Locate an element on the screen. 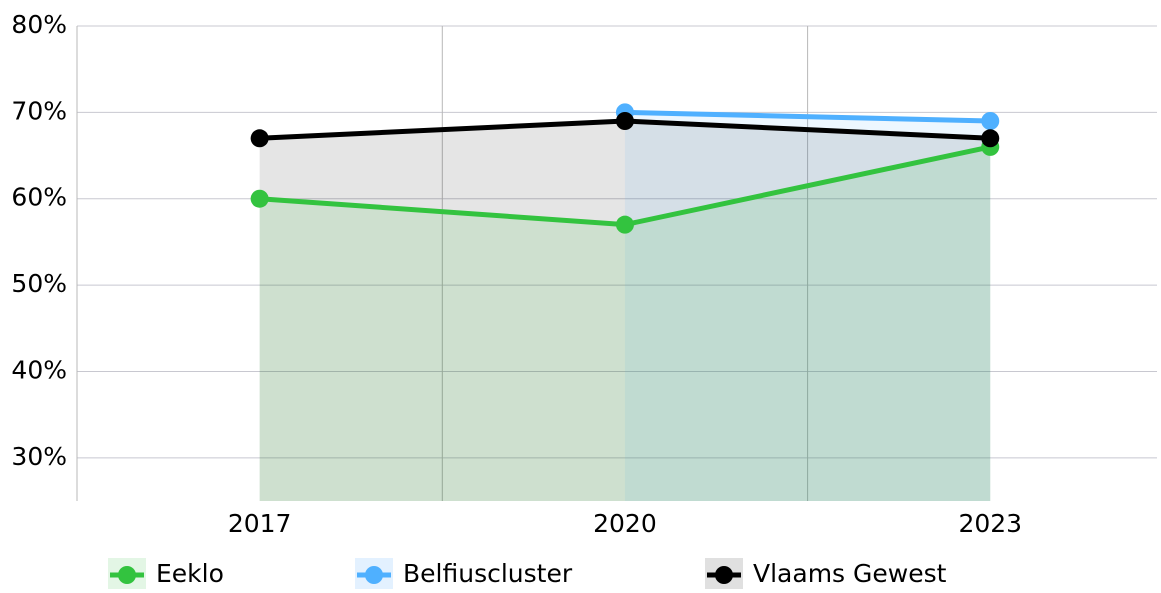  y-tick-label: 30% is located at coordinates (39, 456).